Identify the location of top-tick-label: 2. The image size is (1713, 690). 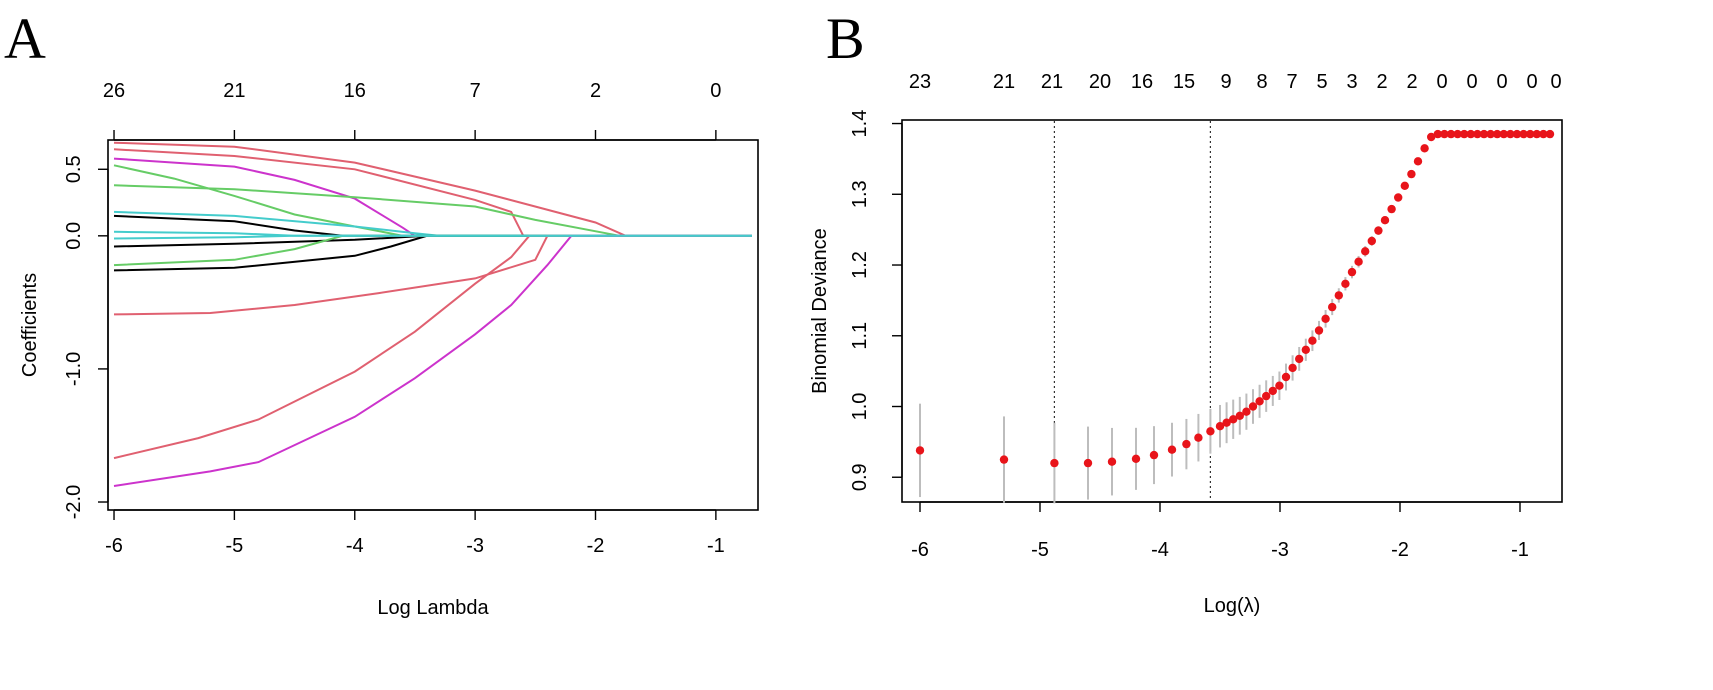
(595, 91).